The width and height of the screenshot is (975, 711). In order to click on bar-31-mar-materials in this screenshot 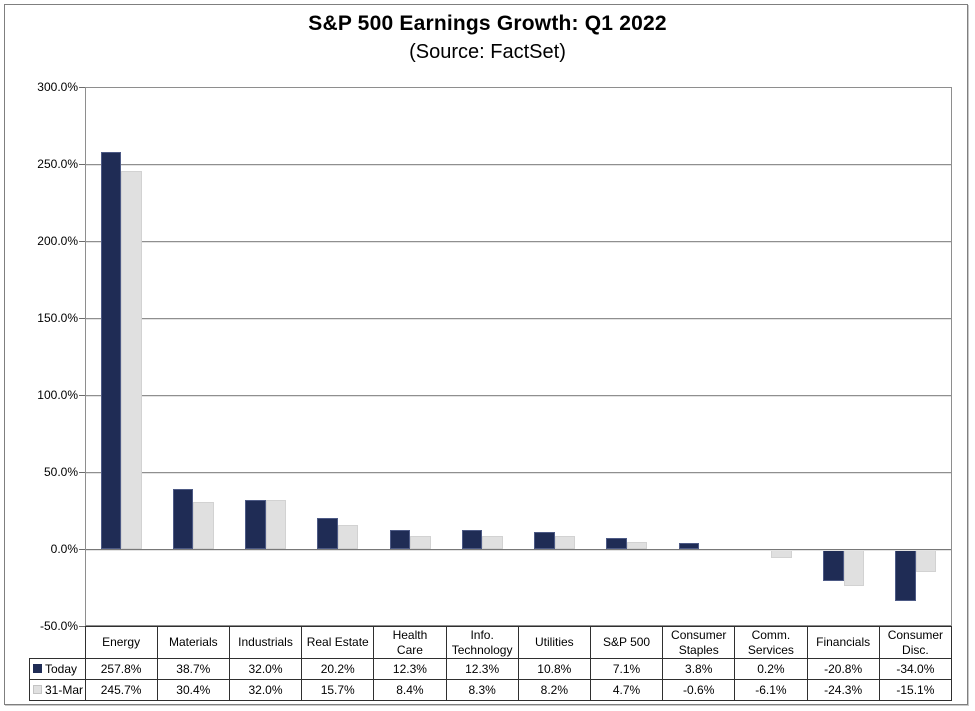, I will do `click(203, 525)`.